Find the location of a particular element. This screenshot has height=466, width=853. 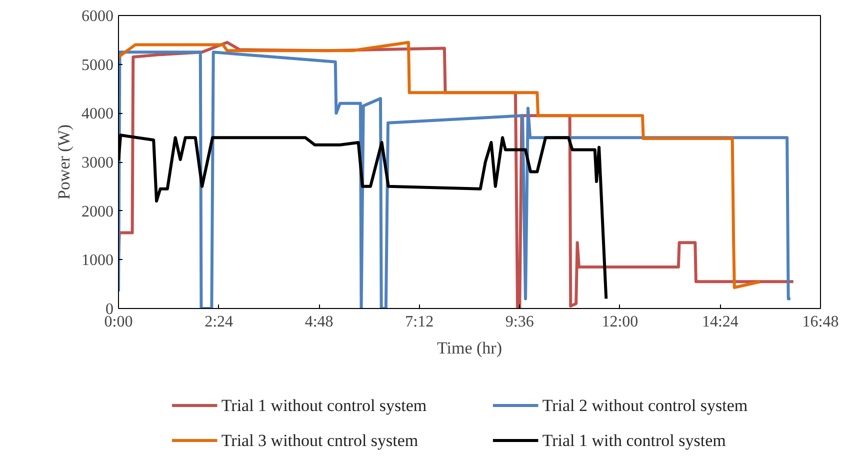

y-tick-label: 2000 is located at coordinates (98, 211).